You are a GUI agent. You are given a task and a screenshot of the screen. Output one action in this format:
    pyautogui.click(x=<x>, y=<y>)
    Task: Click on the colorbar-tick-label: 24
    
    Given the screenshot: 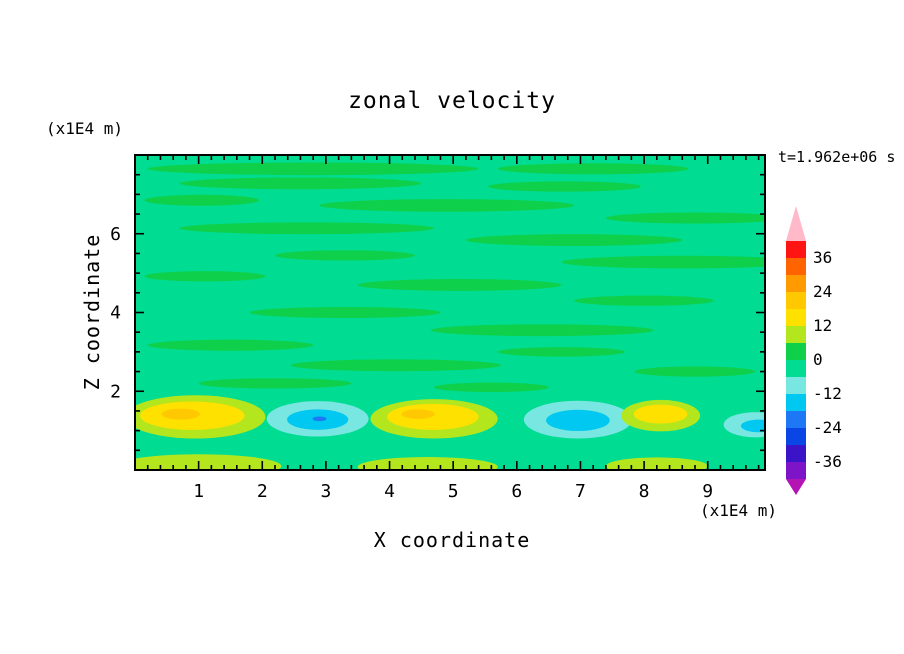 What is the action you would take?
    pyautogui.click(x=822, y=291)
    